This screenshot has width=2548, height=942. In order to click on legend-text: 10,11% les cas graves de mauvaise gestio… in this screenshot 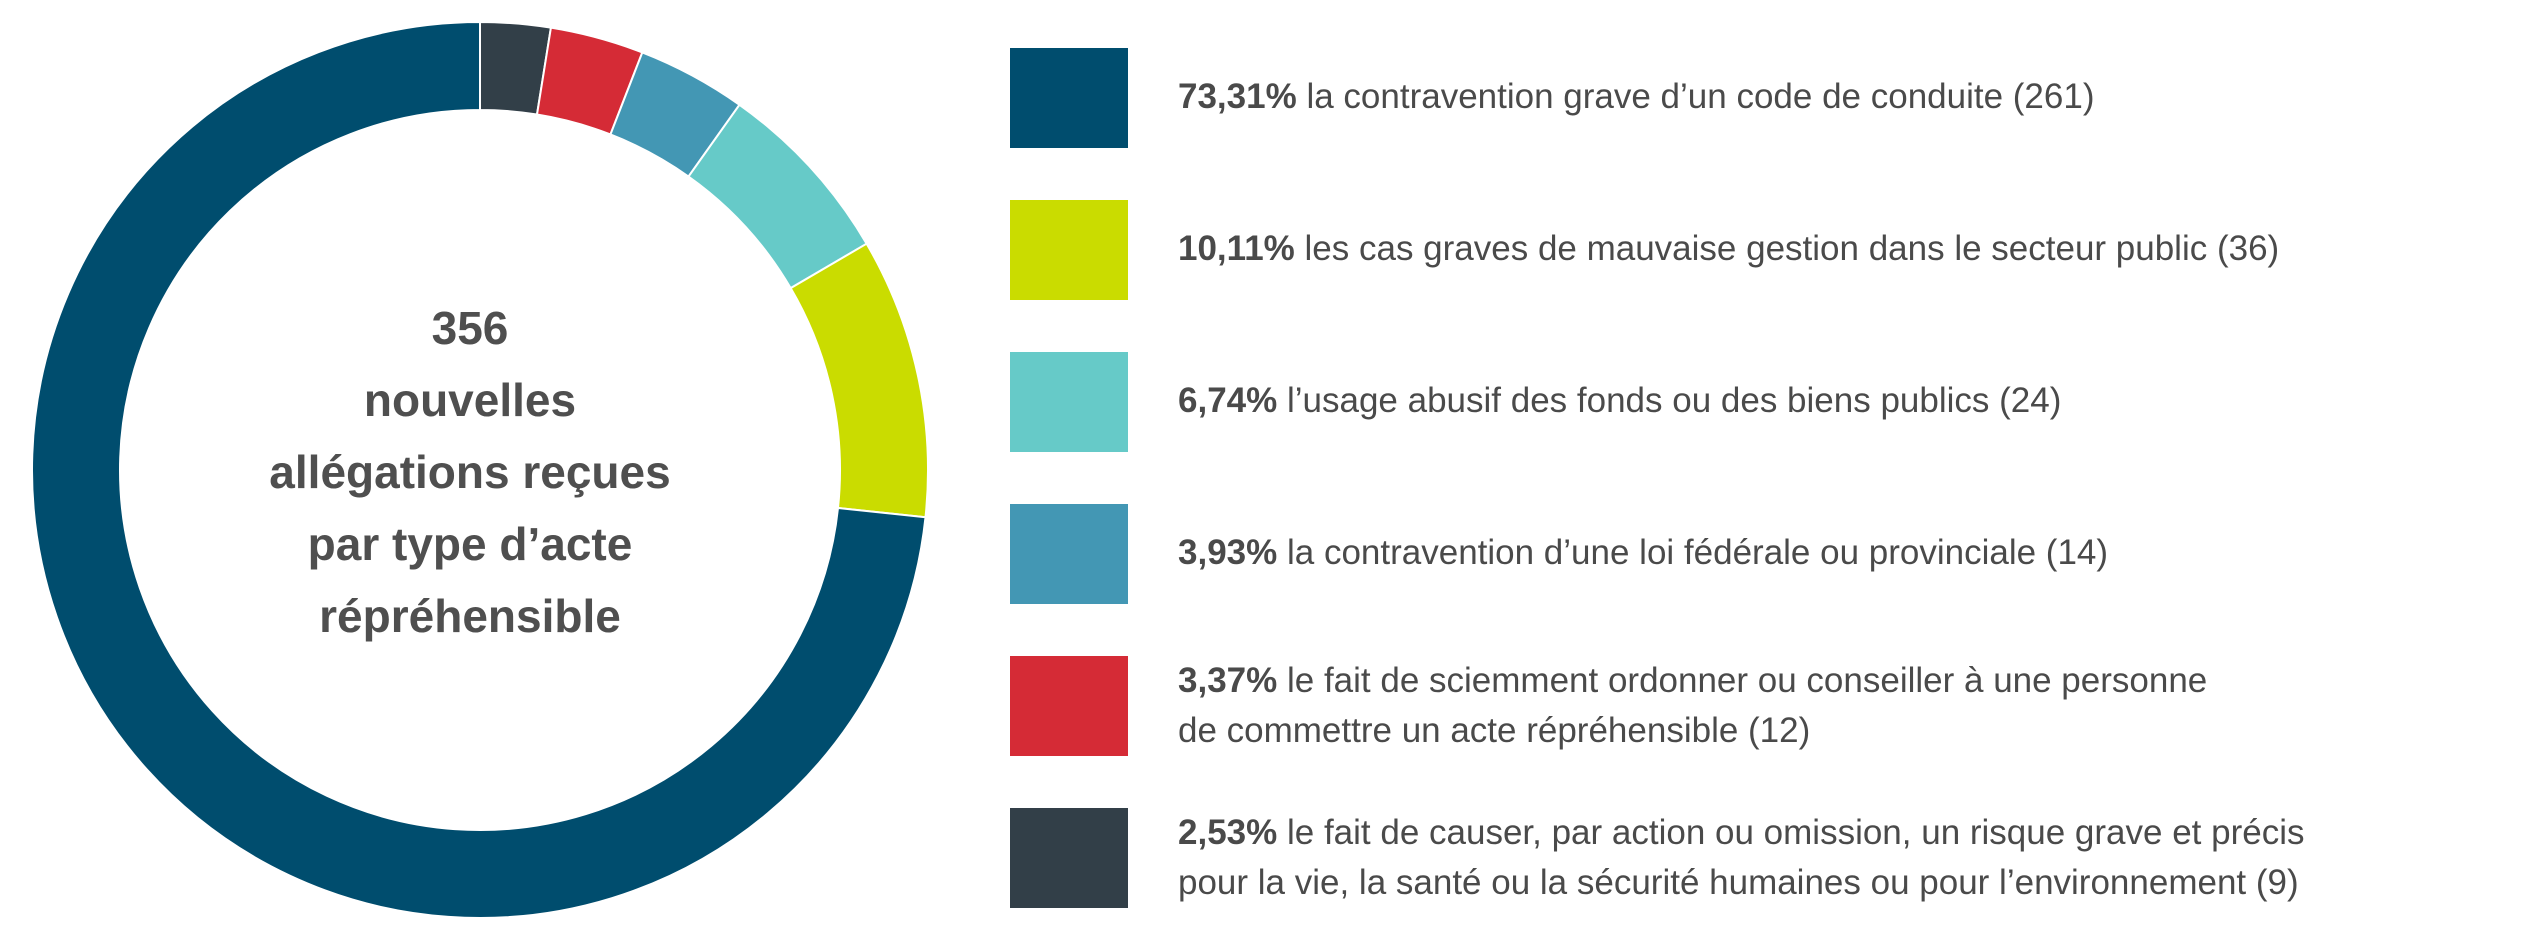, I will do `click(1728, 249)`.